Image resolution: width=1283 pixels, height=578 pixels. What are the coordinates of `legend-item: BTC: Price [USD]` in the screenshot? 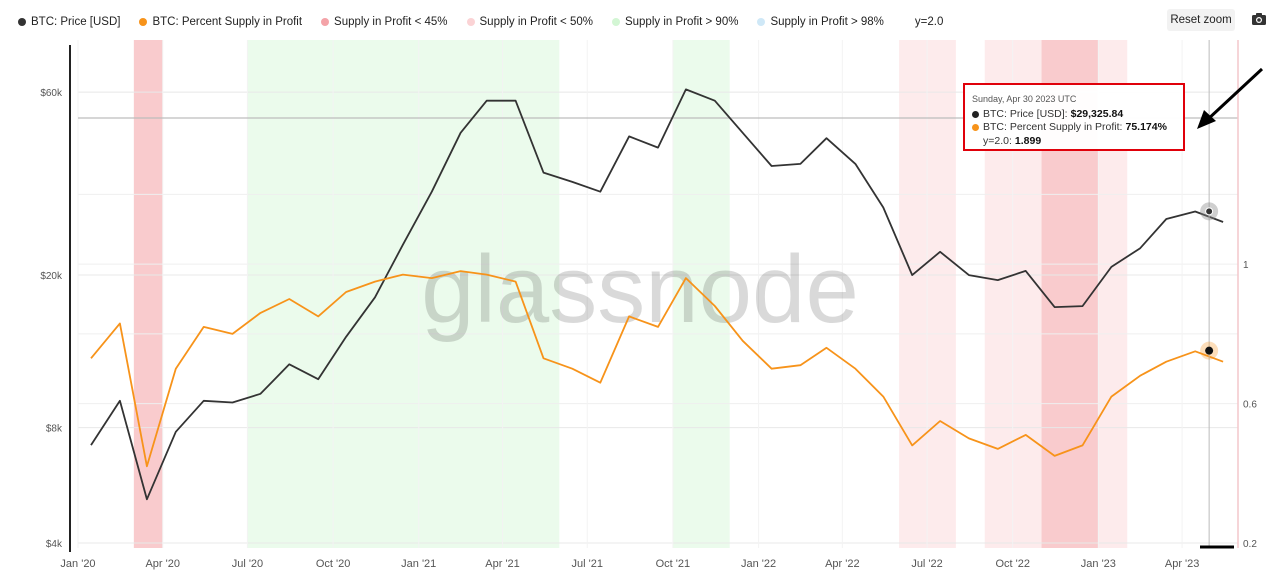 It's located at (69, 22).